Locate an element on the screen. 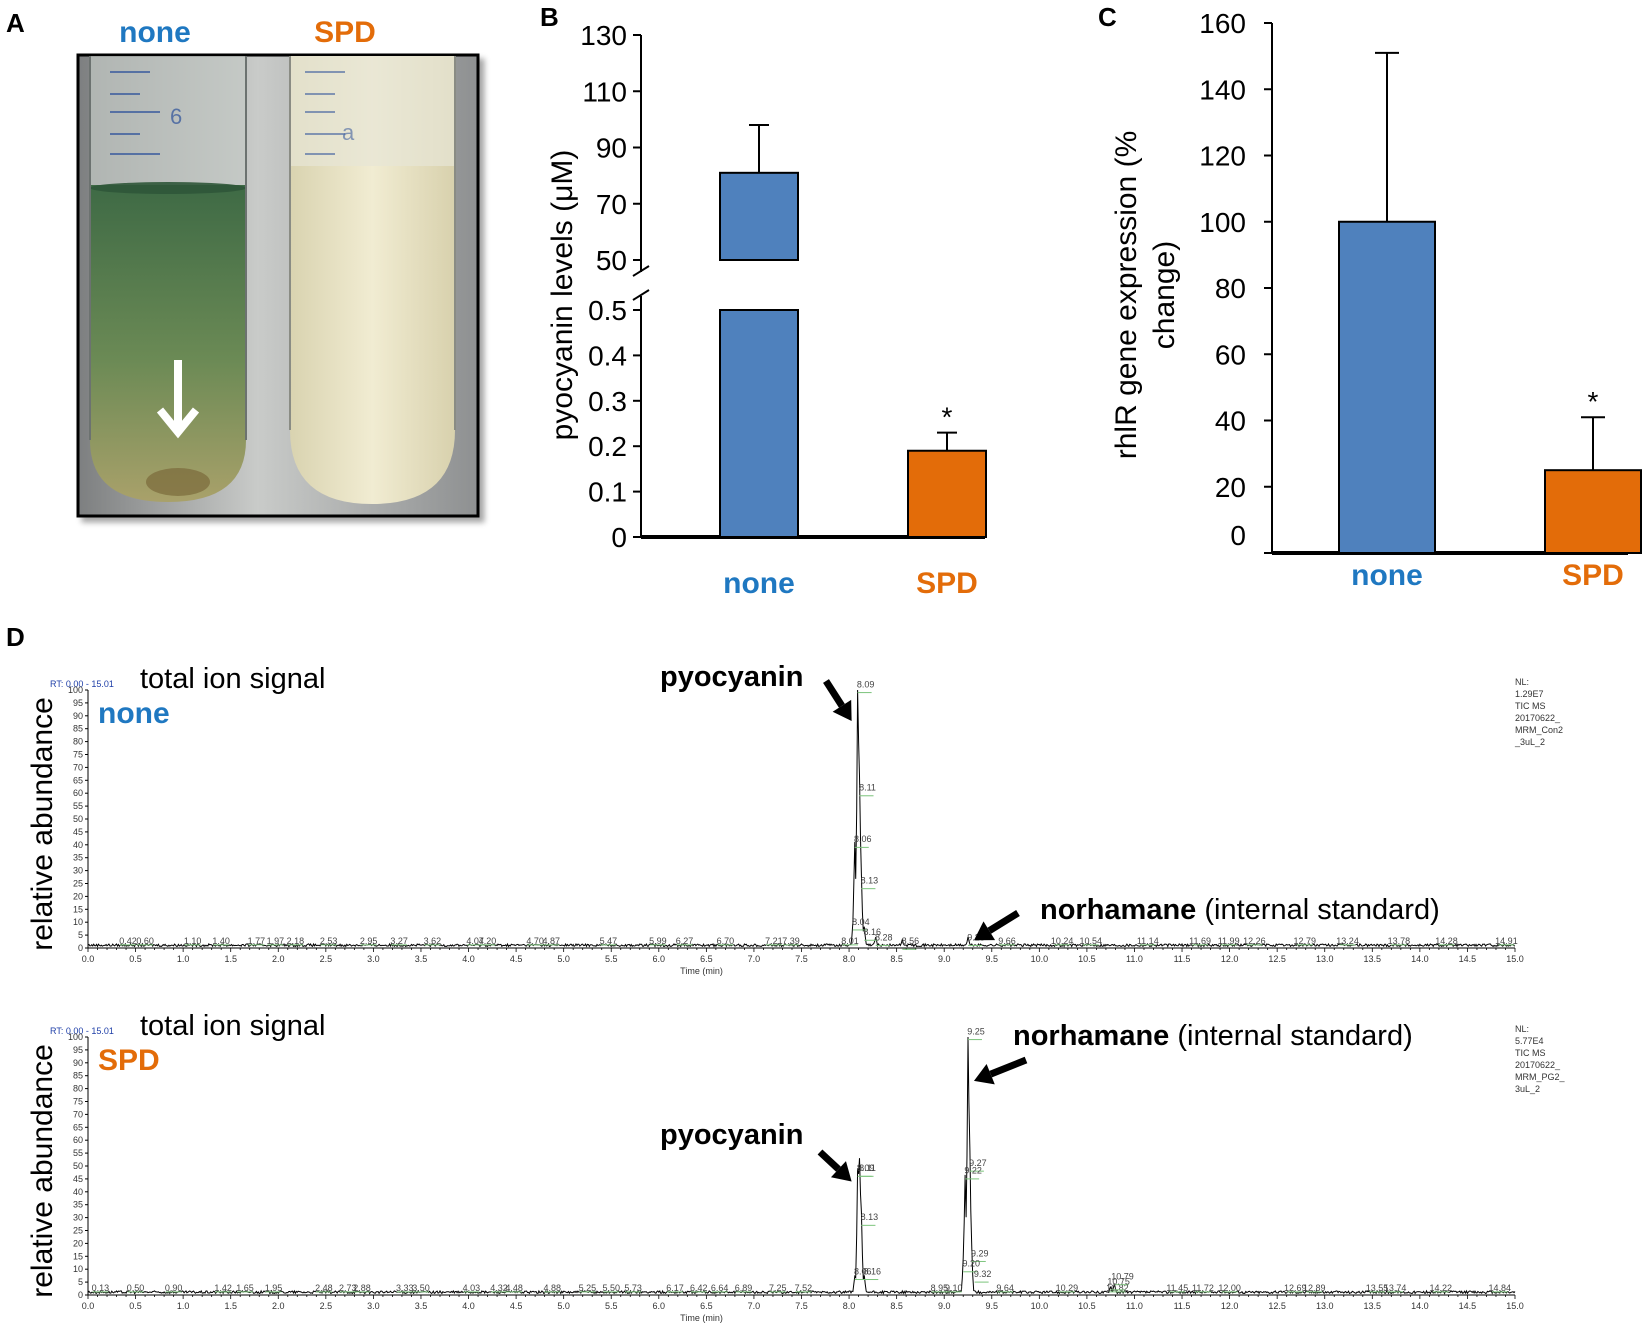  chrom-ytick-label: 5 is located at coordinates (80, 1282).